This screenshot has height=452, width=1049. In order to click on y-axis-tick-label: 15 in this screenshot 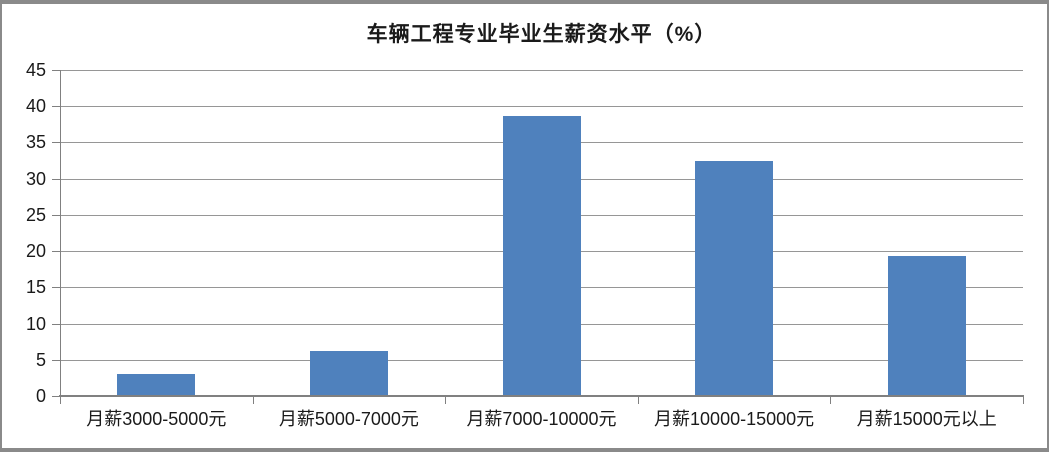, I will do `click(35, 287)`.